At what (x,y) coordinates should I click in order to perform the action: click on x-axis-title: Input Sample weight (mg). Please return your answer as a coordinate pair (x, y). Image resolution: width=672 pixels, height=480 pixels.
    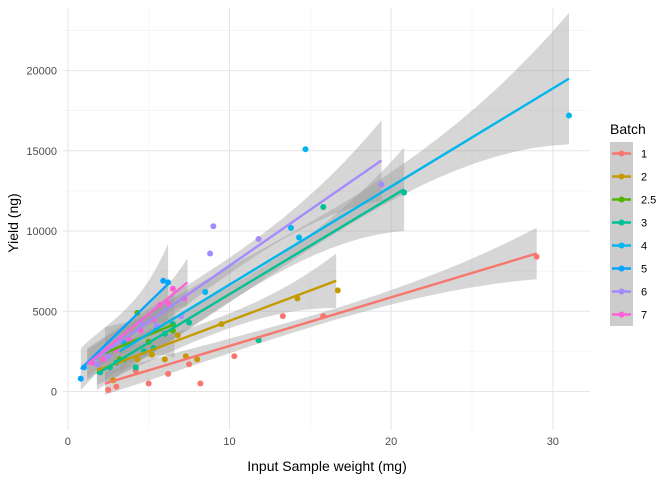
    Looking at the image, I should click on (327, 466).